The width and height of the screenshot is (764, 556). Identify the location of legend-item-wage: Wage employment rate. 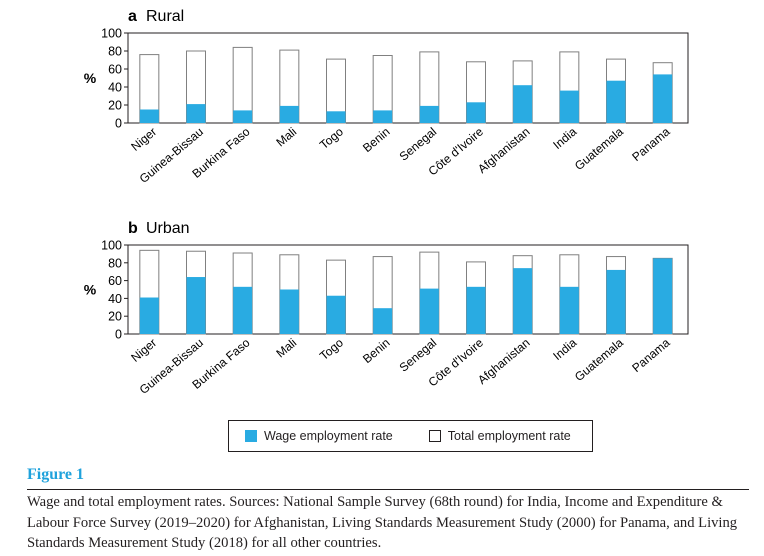
(311, 436).